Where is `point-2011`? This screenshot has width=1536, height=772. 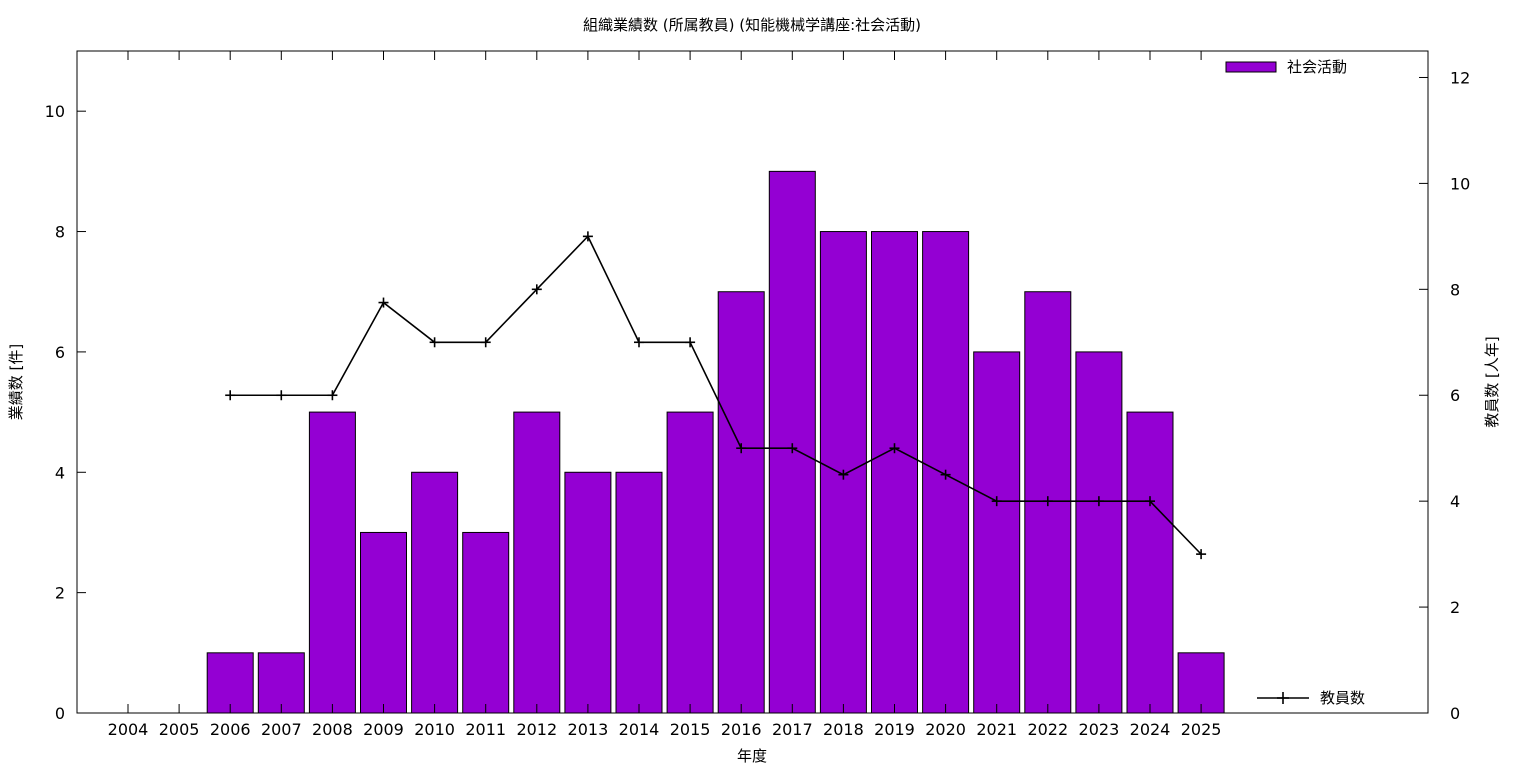 point-2011 is located at coordinates (485, 342).